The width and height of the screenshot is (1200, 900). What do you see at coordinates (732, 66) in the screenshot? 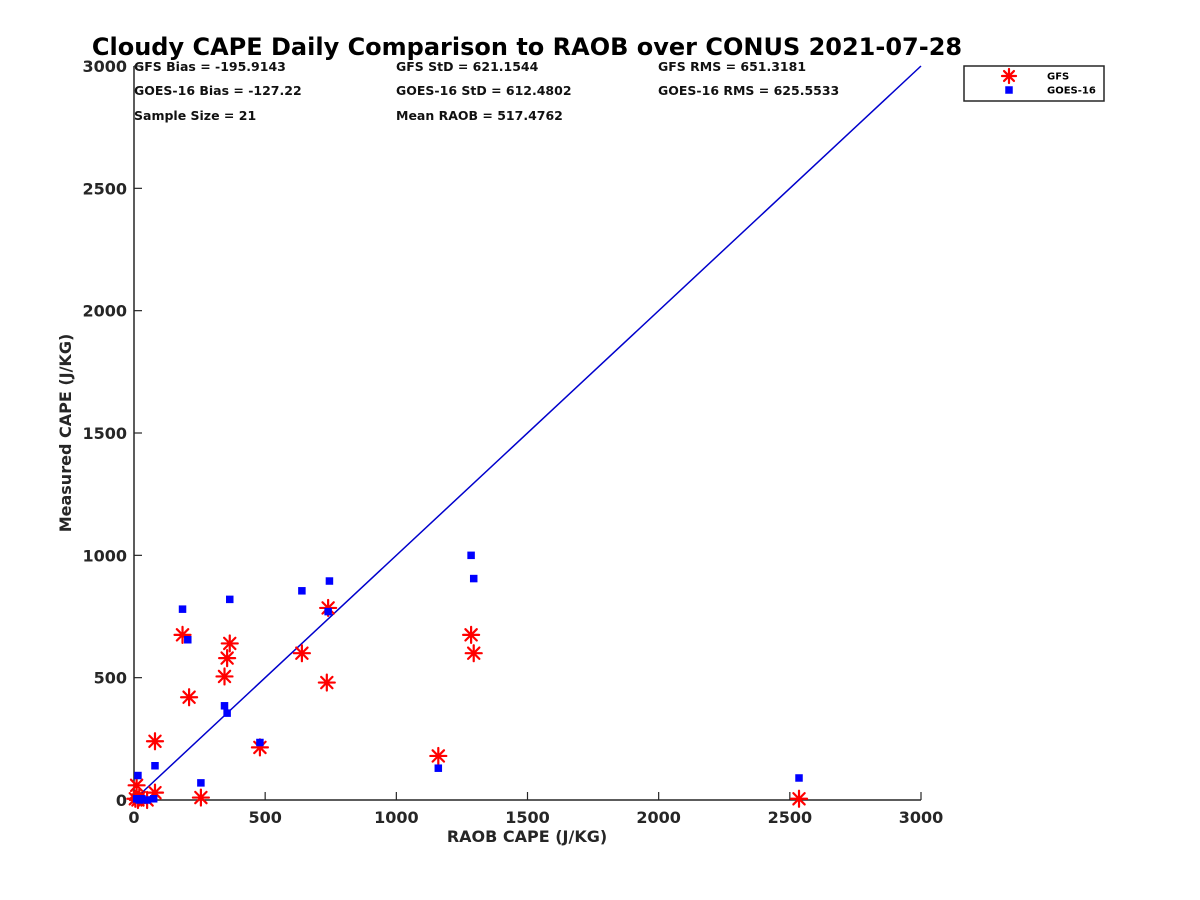
I see `stat-text: GFS RMS = 651.3181` at bounding box center [732, 66].